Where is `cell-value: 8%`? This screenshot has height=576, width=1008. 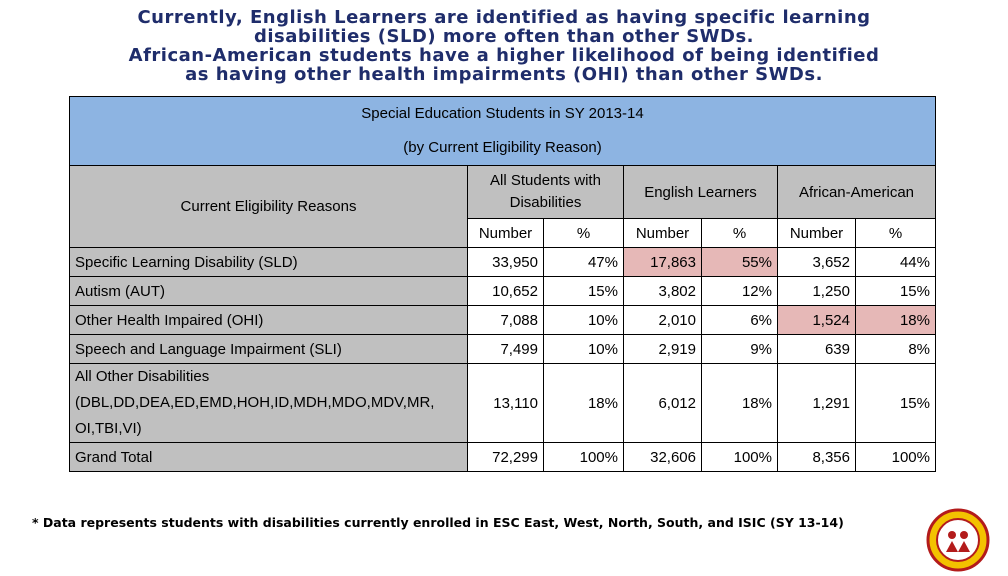
cell-value: 8% is located at coordinates (895, 349).